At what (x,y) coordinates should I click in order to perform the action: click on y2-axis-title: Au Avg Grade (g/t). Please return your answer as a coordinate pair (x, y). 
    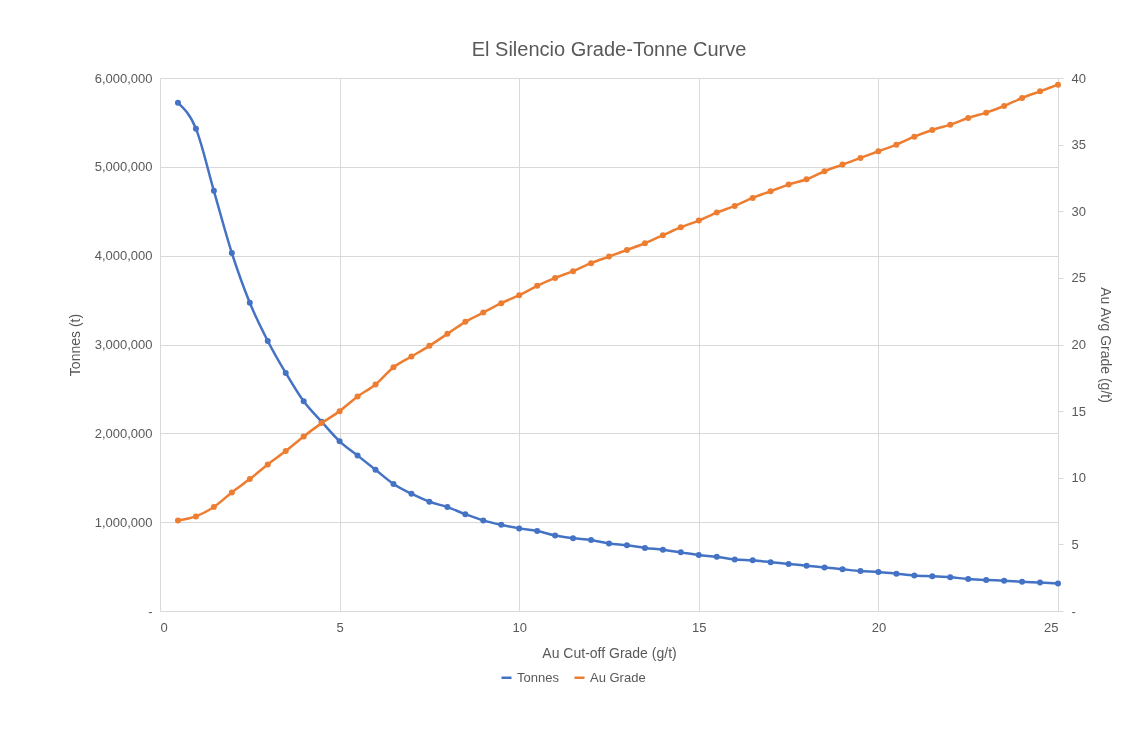
    Looking at the image, I should click on (1105, 345).